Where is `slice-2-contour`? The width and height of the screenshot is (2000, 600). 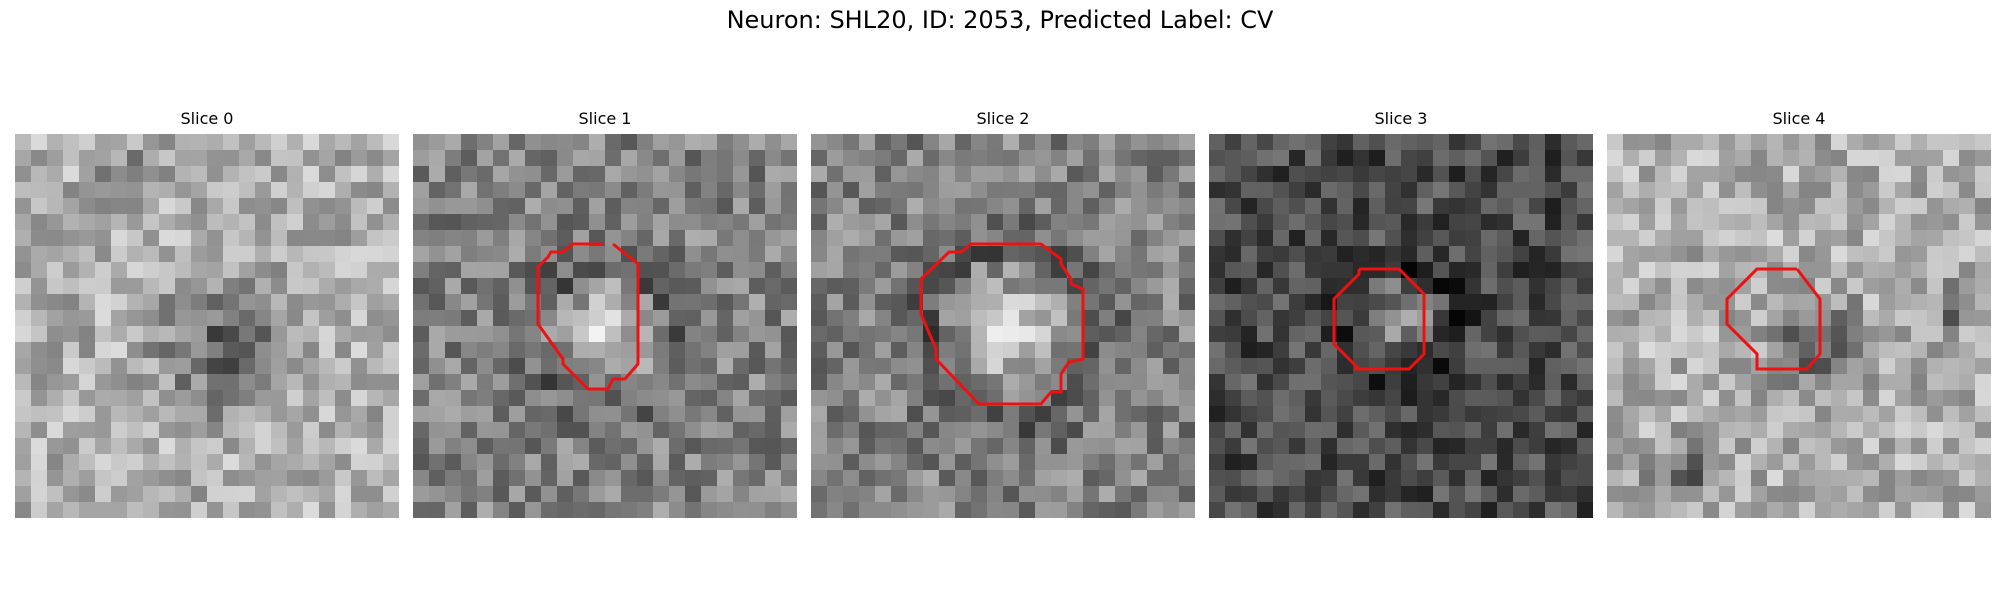 slice-2-contour is located at coordinates (1002, 324).